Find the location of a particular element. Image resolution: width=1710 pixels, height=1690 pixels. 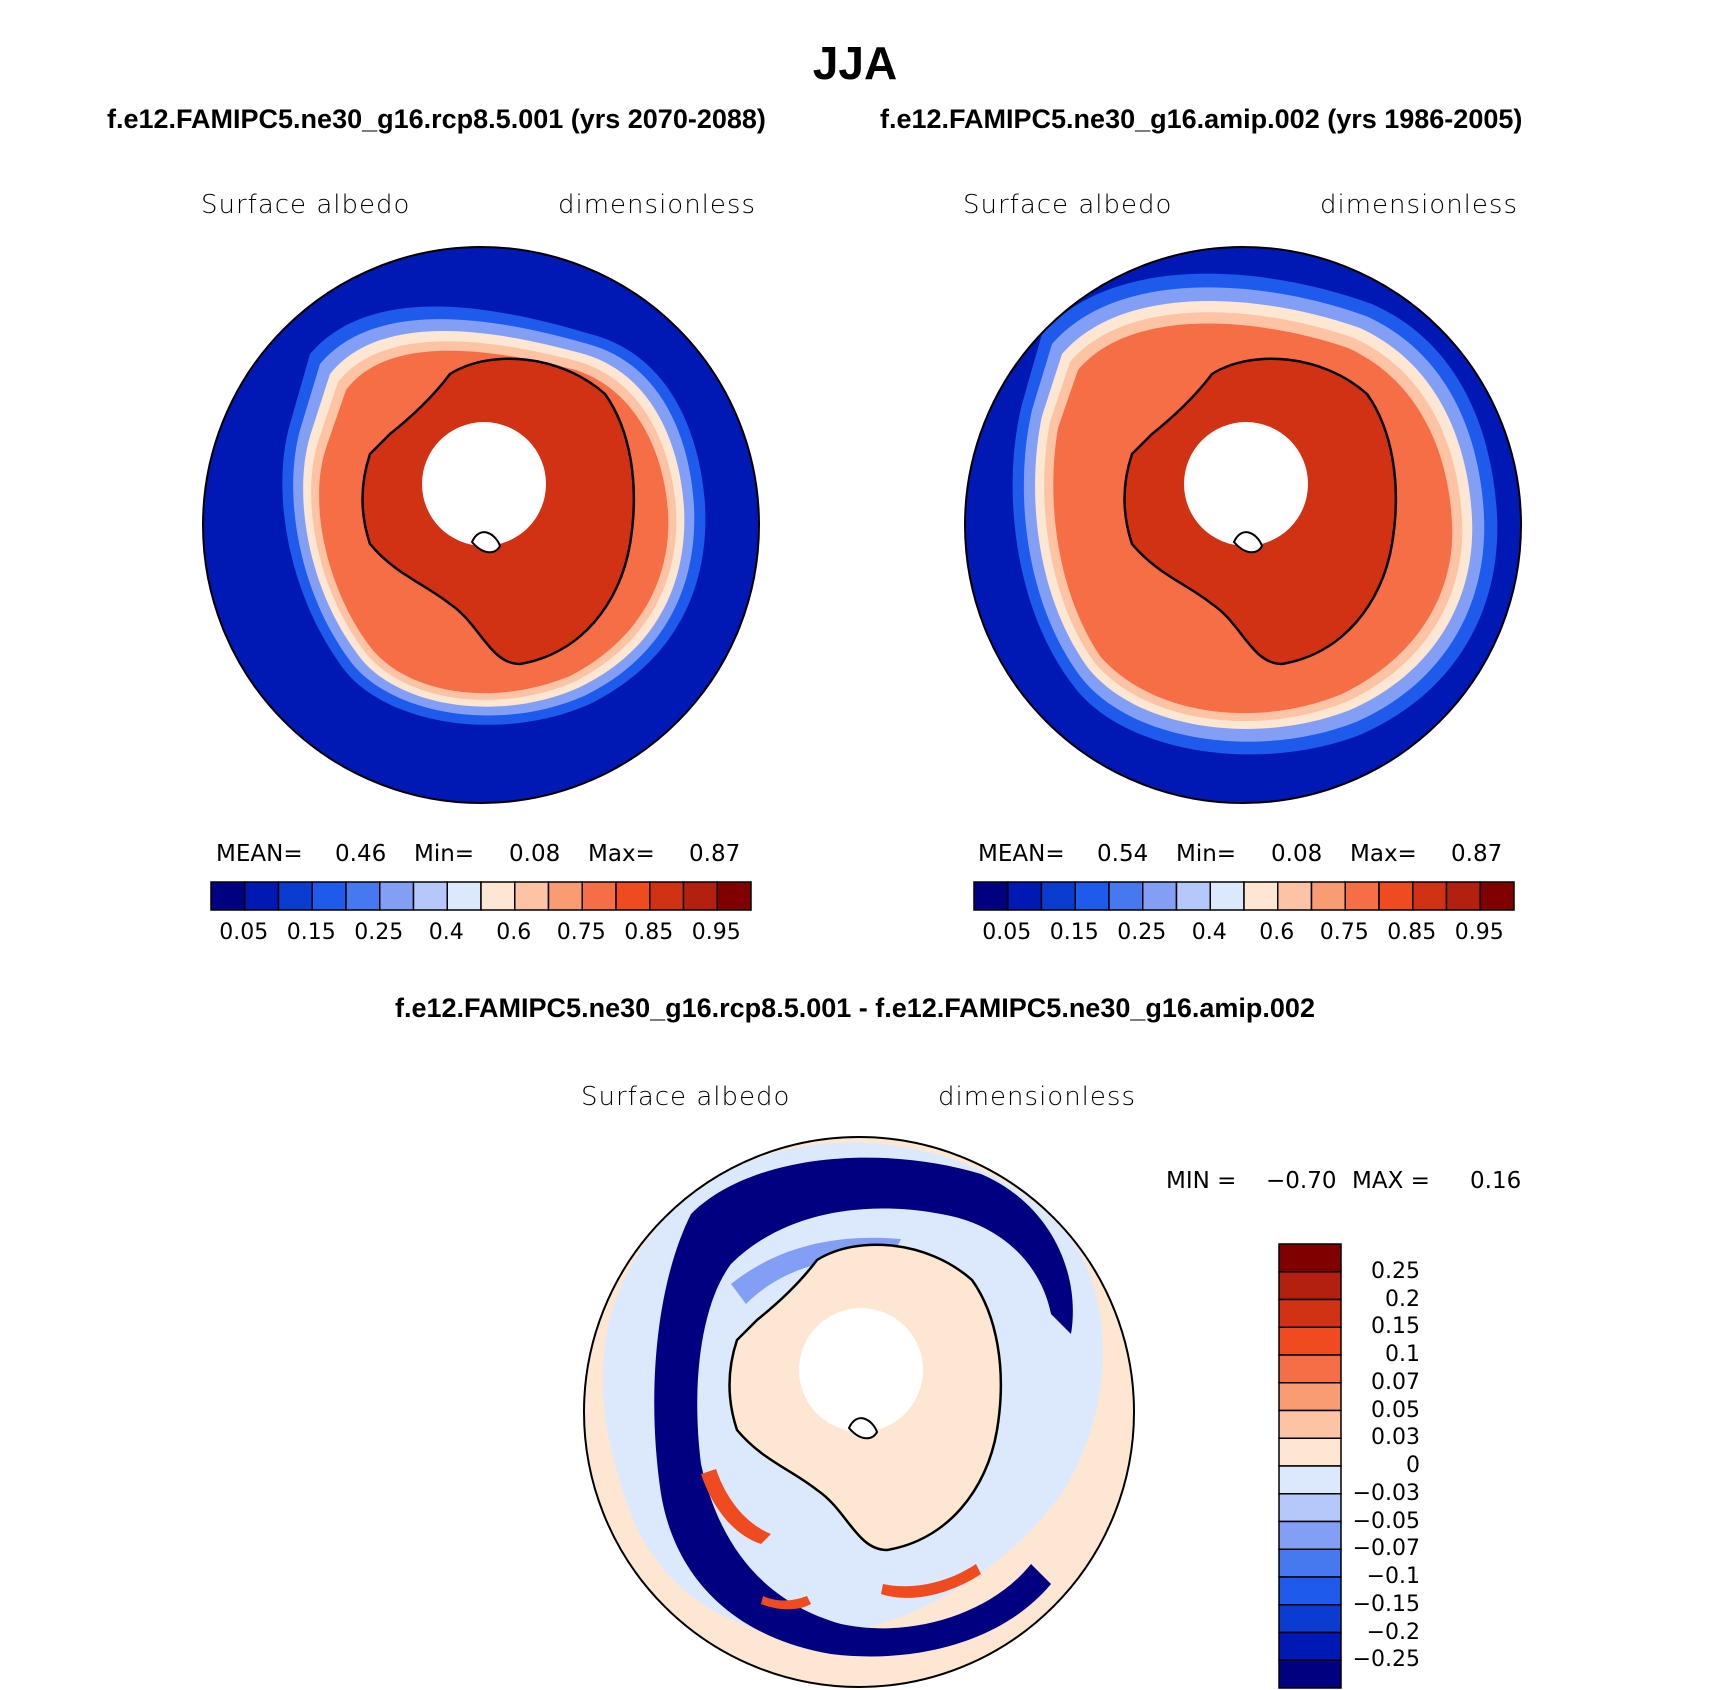

left-panel-variable: Surface albedo is located at coordinates (306, 205).